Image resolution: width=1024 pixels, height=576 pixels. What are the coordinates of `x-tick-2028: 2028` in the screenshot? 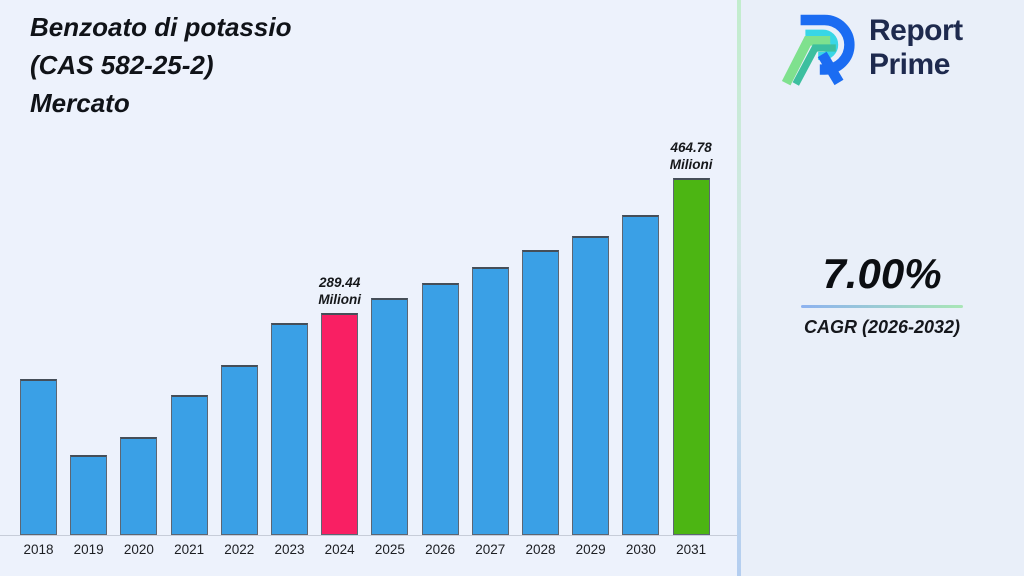 It's located at (540, 549).